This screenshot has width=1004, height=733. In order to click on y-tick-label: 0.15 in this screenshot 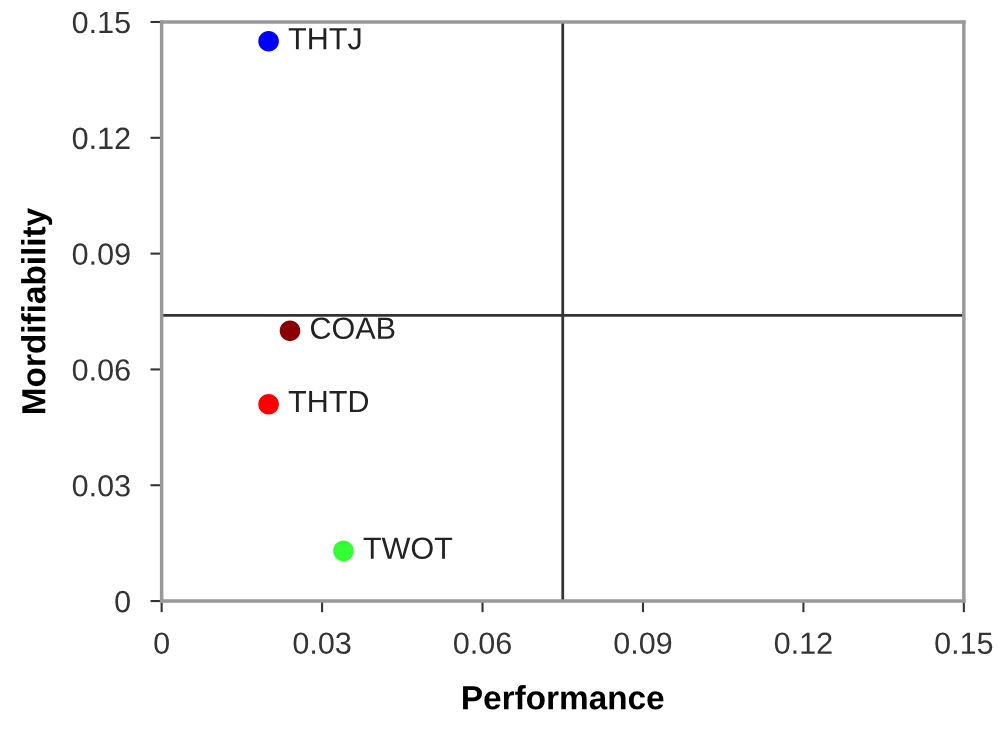, I will do `click(101, 22)`.